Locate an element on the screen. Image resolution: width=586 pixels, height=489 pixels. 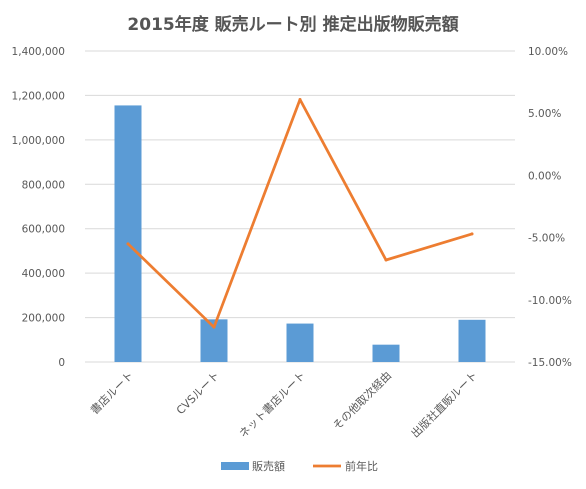
y-left-tick-label: 400,000 is located at coordinates (43, 274).